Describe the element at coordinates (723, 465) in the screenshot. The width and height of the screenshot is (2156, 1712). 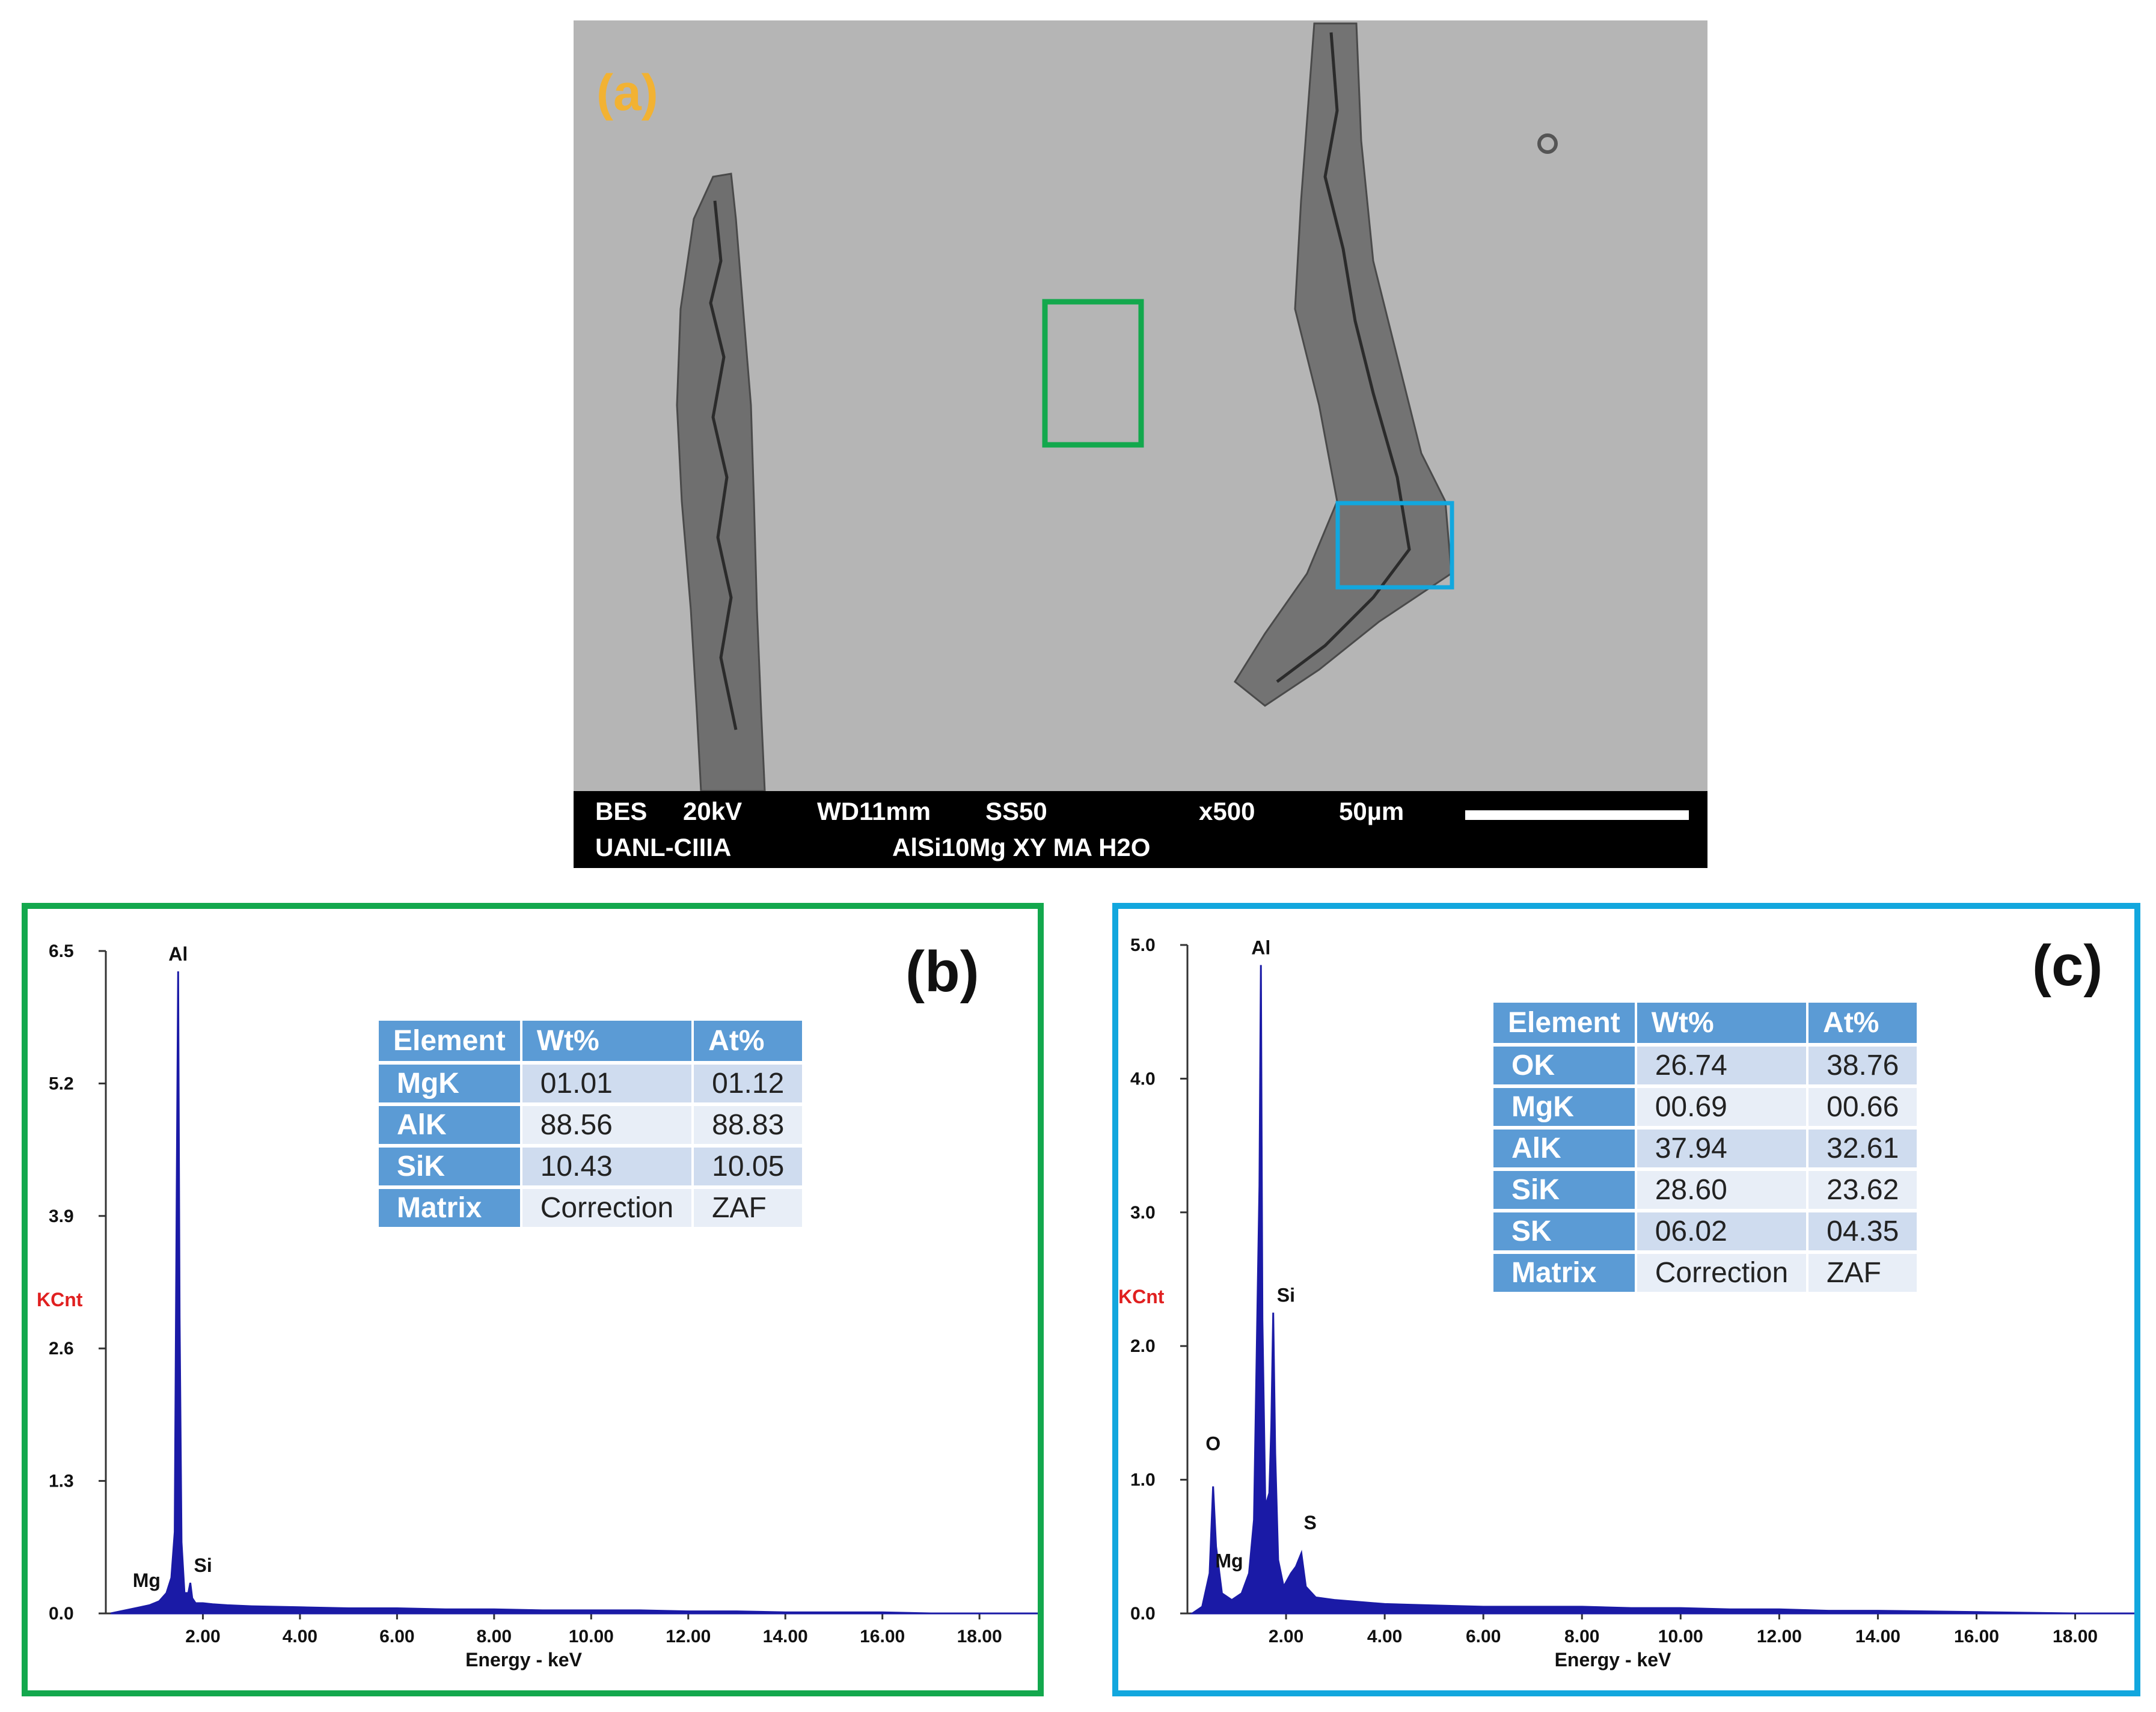
I see `crack-left` at that location.